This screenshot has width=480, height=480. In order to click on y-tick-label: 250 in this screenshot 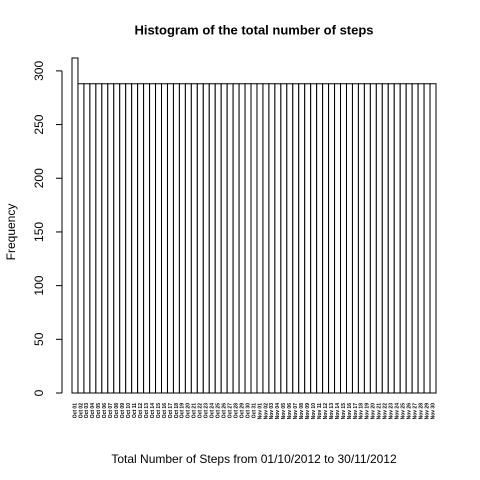, I will do `click(39, 124)`.